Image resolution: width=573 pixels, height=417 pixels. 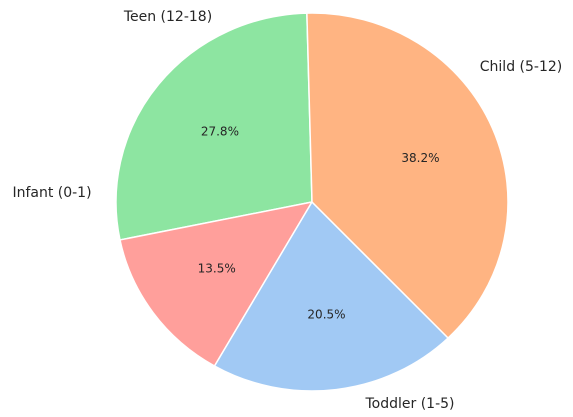 I want to click on slice-percentage-label: 13.5%, so click(x=217, y=268).